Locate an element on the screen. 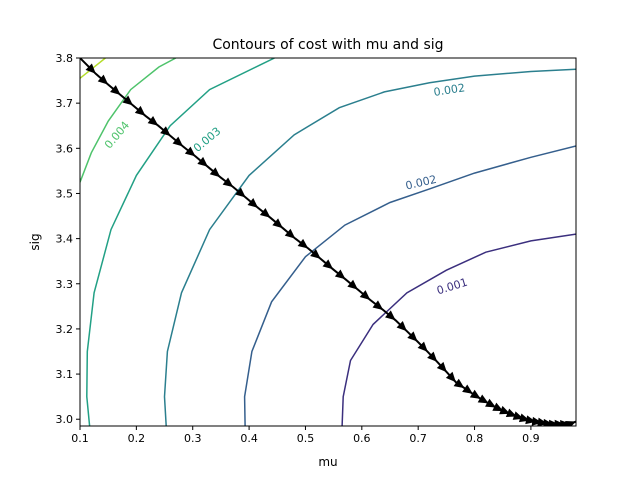 This screenshot has height=484, width=640. x-tick-label-2: 0.3 is located at coordinates (193, 438).